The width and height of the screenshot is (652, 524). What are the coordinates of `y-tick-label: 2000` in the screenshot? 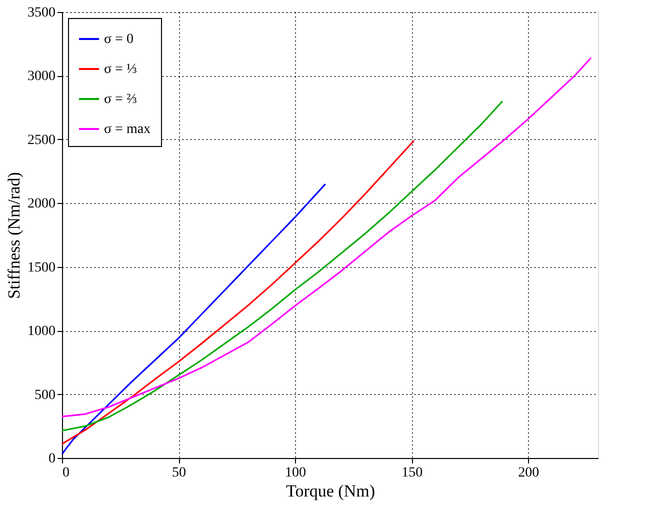 It's located at (42, 204).